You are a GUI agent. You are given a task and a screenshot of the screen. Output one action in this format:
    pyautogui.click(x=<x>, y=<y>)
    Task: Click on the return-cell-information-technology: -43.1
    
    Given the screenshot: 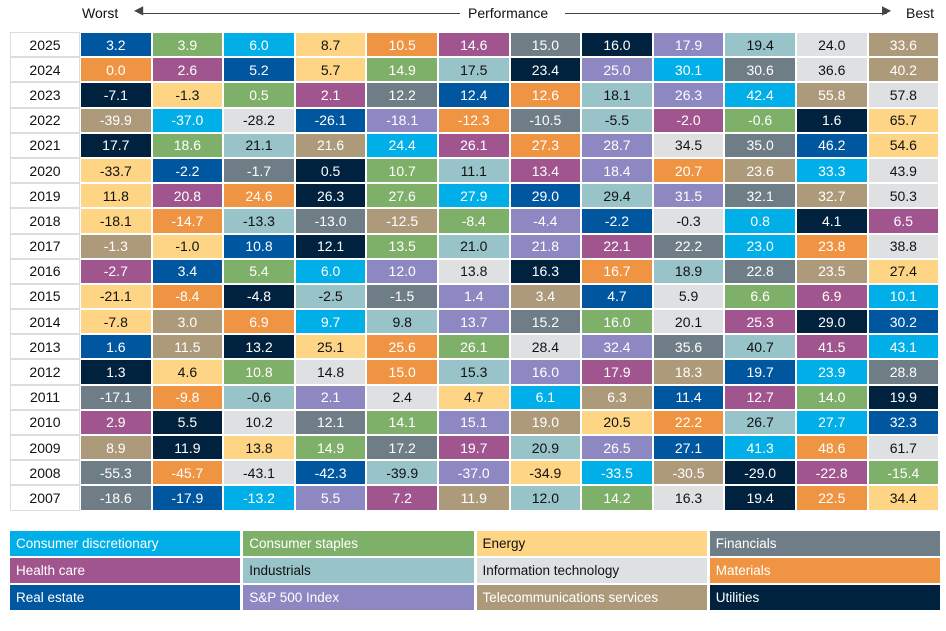 What is the action you would take?
    pyautogui.click(x=259, y=473)
    